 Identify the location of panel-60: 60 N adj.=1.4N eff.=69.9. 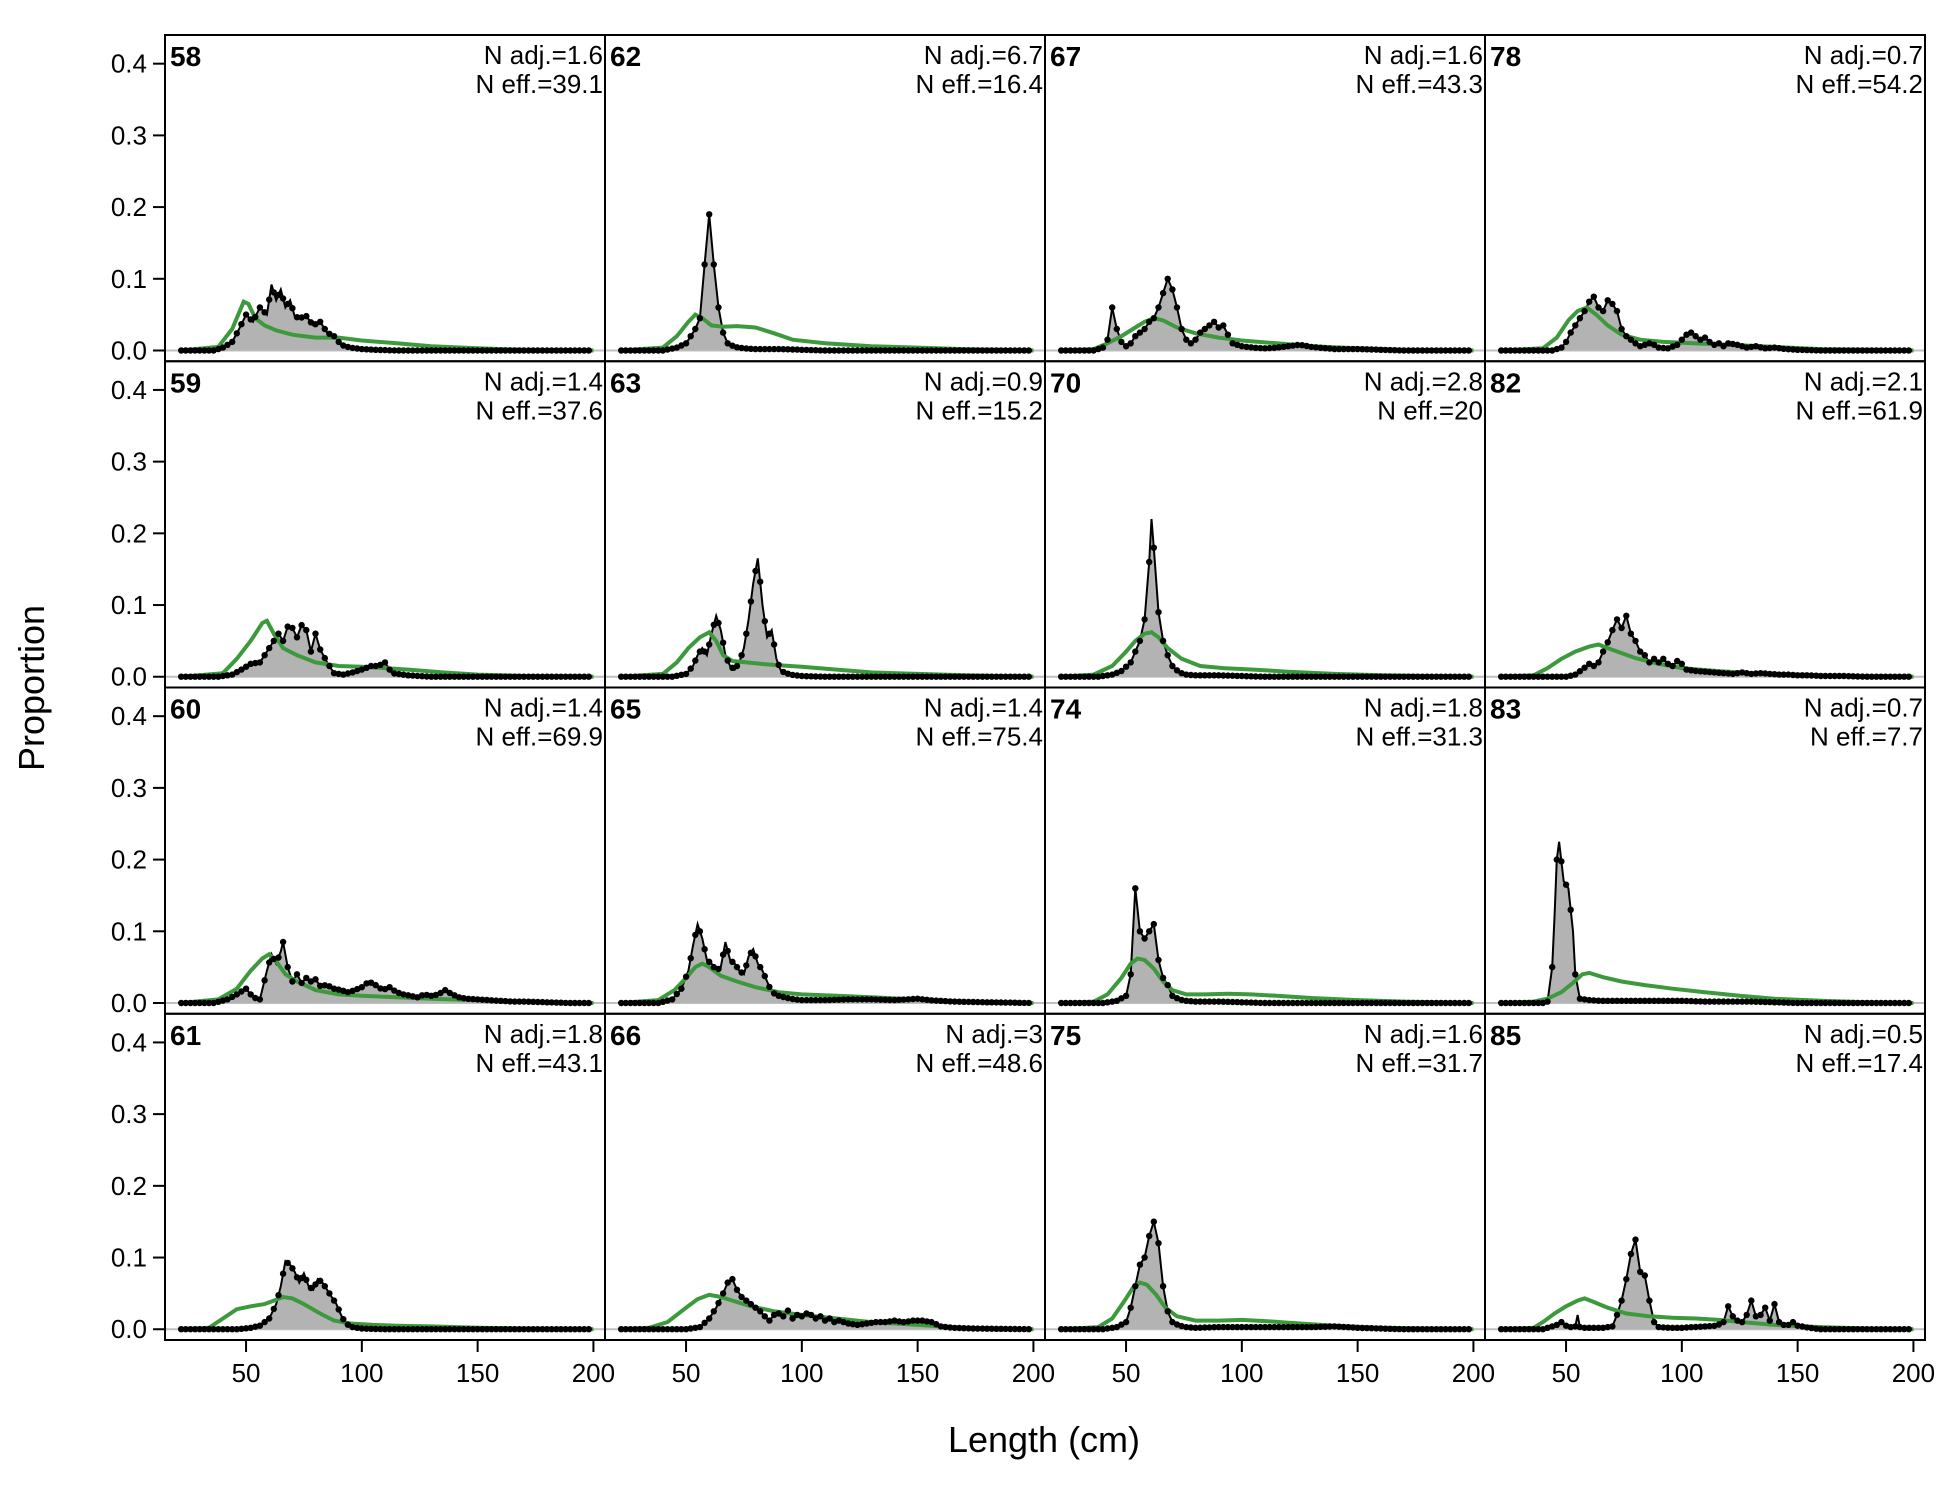
(385, 850).